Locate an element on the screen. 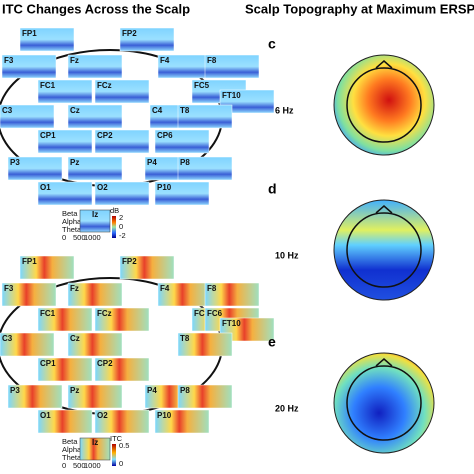 This screenshot has width=474, height=474. electrode-label: O2 is located at coordinates (102, 415).